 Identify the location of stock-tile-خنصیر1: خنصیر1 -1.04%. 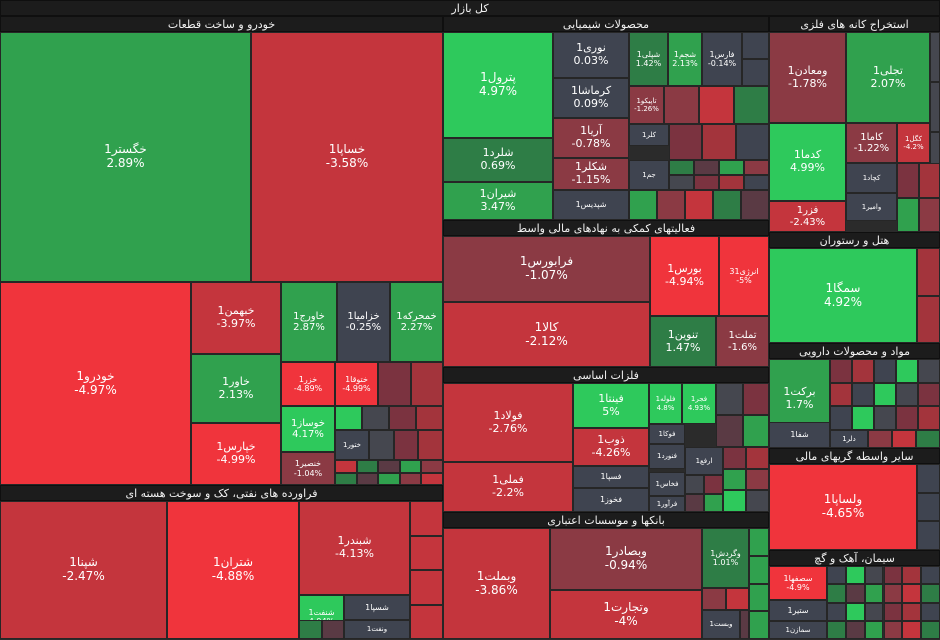
(308, 468).